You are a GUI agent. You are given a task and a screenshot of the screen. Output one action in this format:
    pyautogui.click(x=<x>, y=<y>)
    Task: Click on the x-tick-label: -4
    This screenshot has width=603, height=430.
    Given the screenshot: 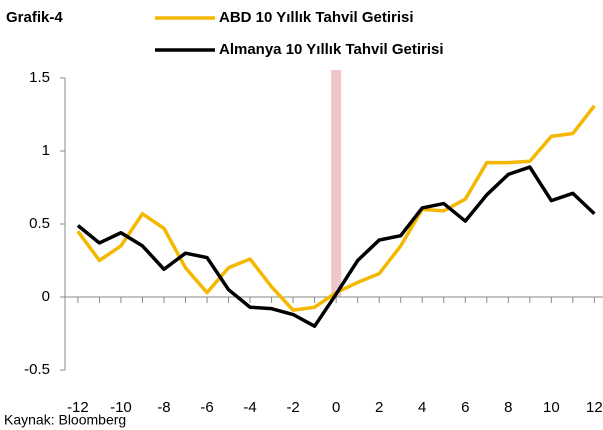 What is the action you would take?
    pyautogui.click(x=249, y=407)
    